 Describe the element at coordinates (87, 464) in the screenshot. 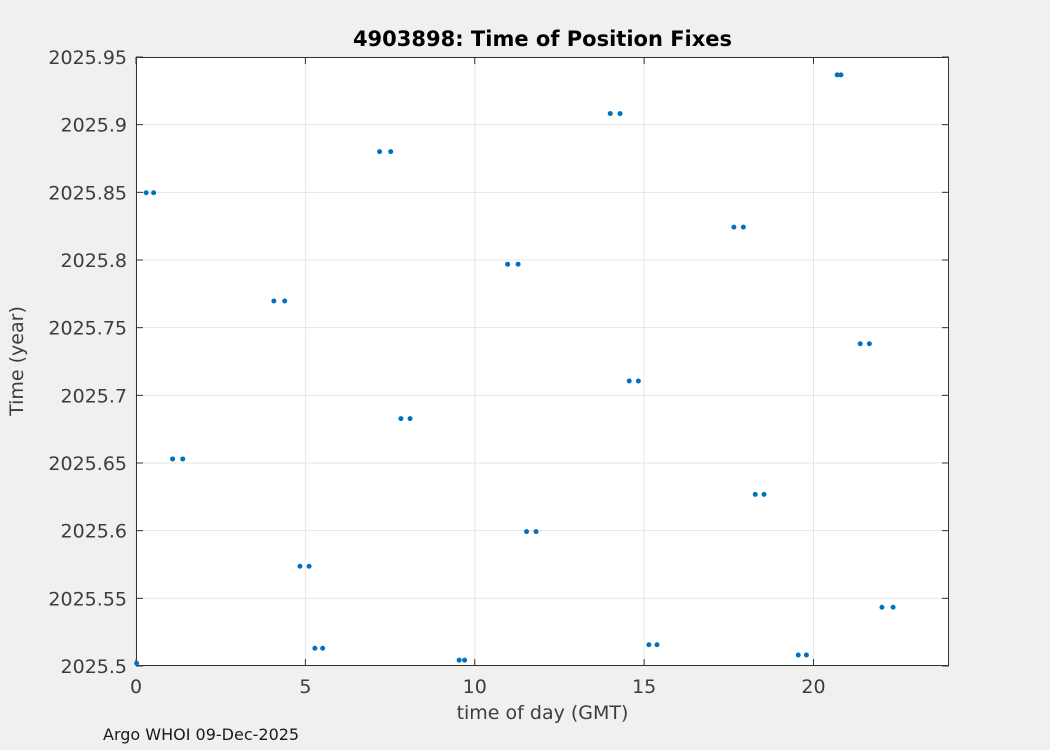

I see `y-tick-label: 2025.65` at that location.